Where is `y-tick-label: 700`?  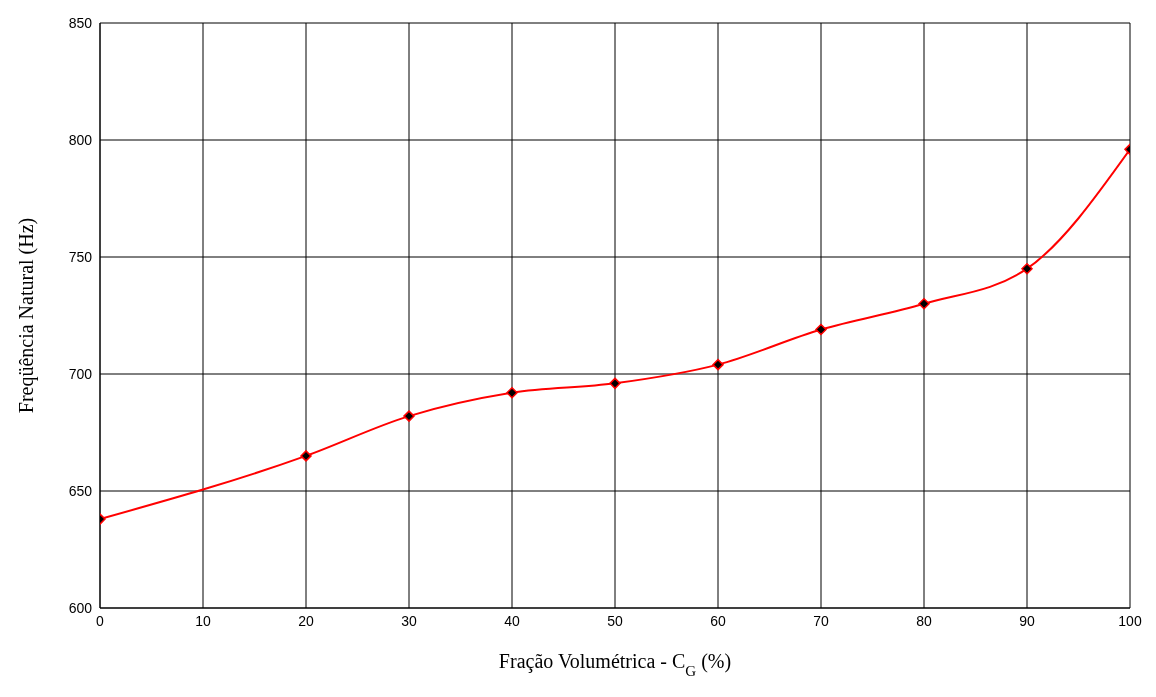
y-tick-label: 700 is located at coordinates (80, 373).